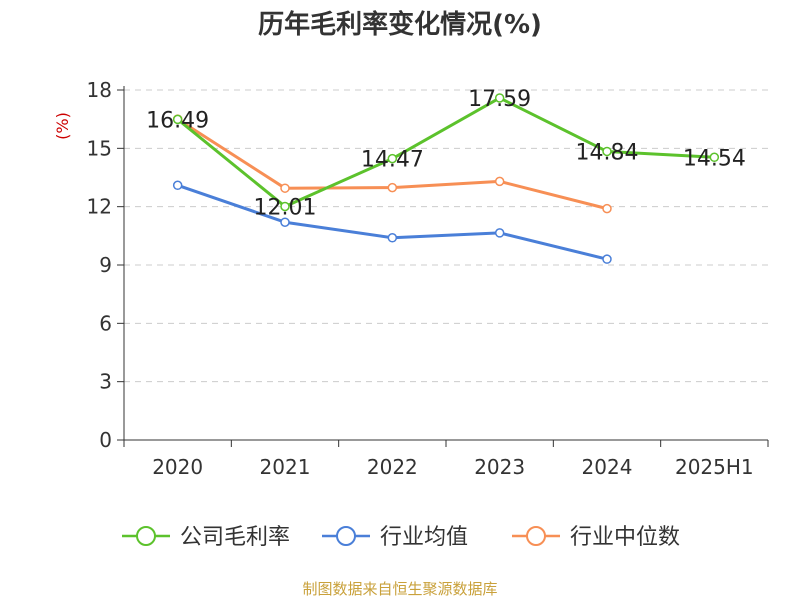 The image size is (800, 600). I want to click on source-note: 制图数据来自恒生聚源数据库, so click(400, 589).